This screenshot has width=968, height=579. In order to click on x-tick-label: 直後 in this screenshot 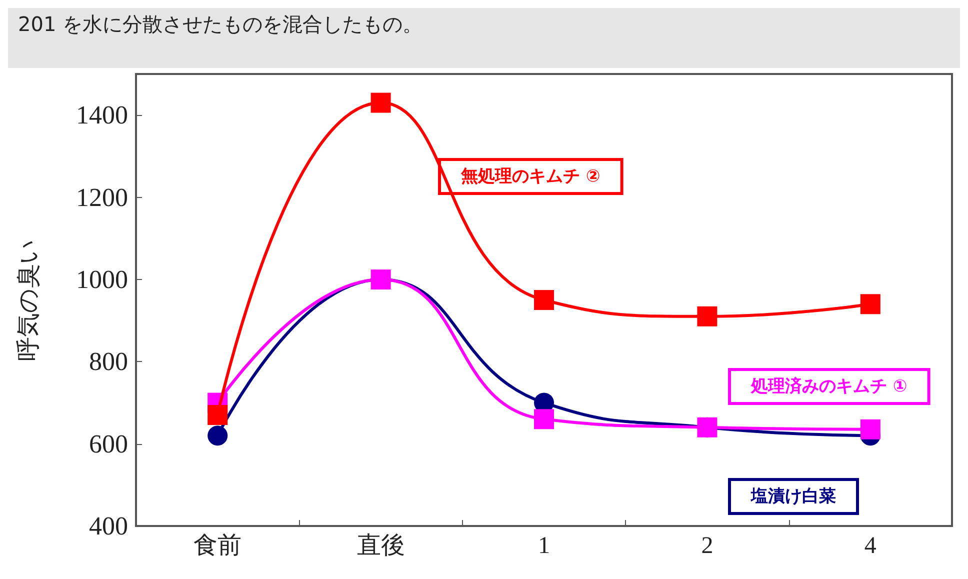, I will do `click(380, 546)`.